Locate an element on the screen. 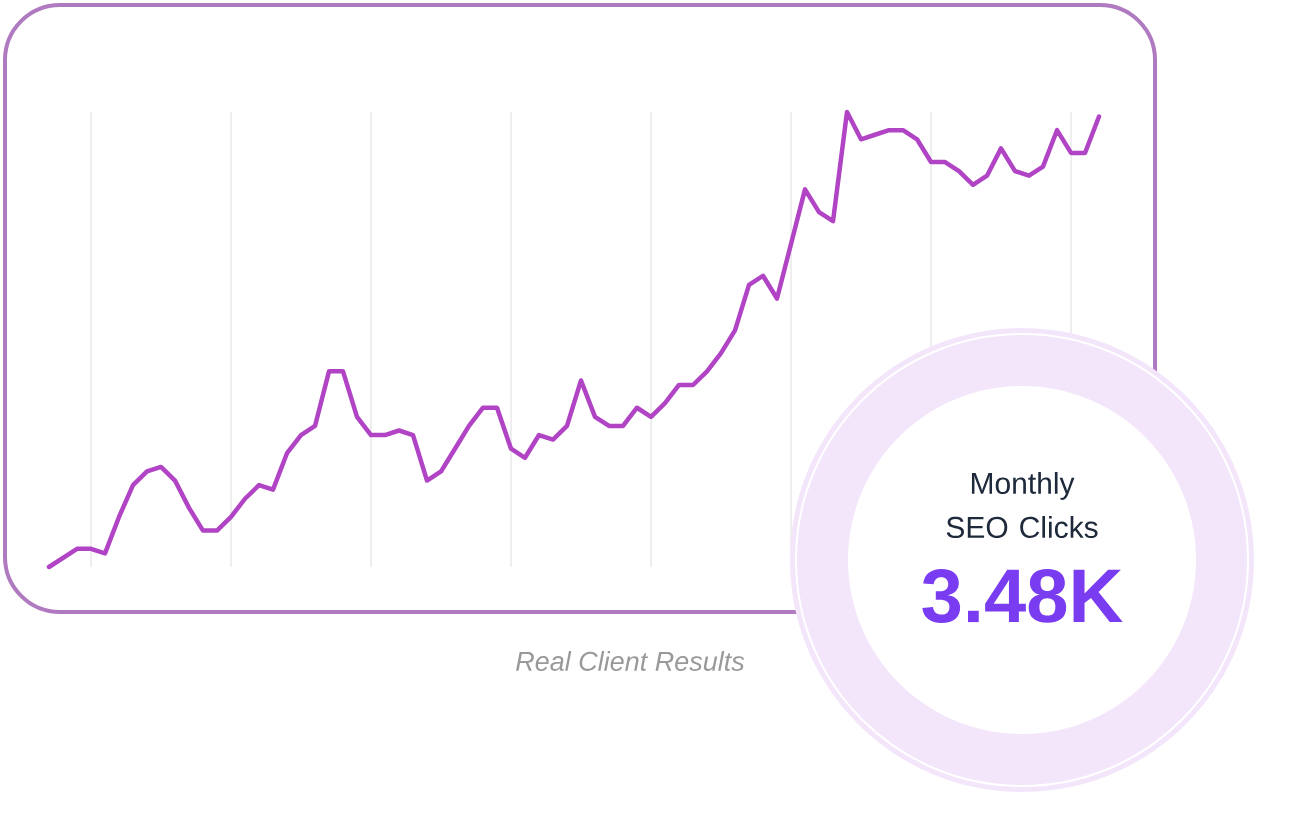  text: 3.48K is located at coordinates (1022, 596).